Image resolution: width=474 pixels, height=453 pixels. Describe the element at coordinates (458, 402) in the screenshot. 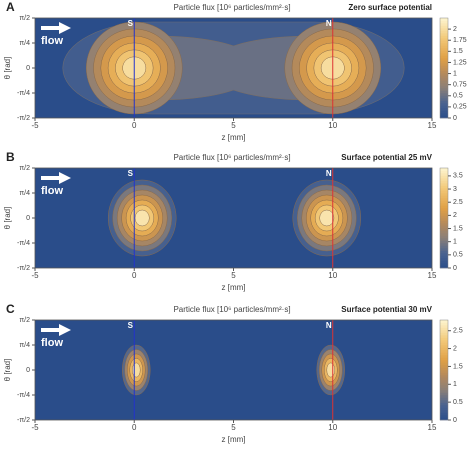

I see `colorbar-tick-label: 0.5` at that location.